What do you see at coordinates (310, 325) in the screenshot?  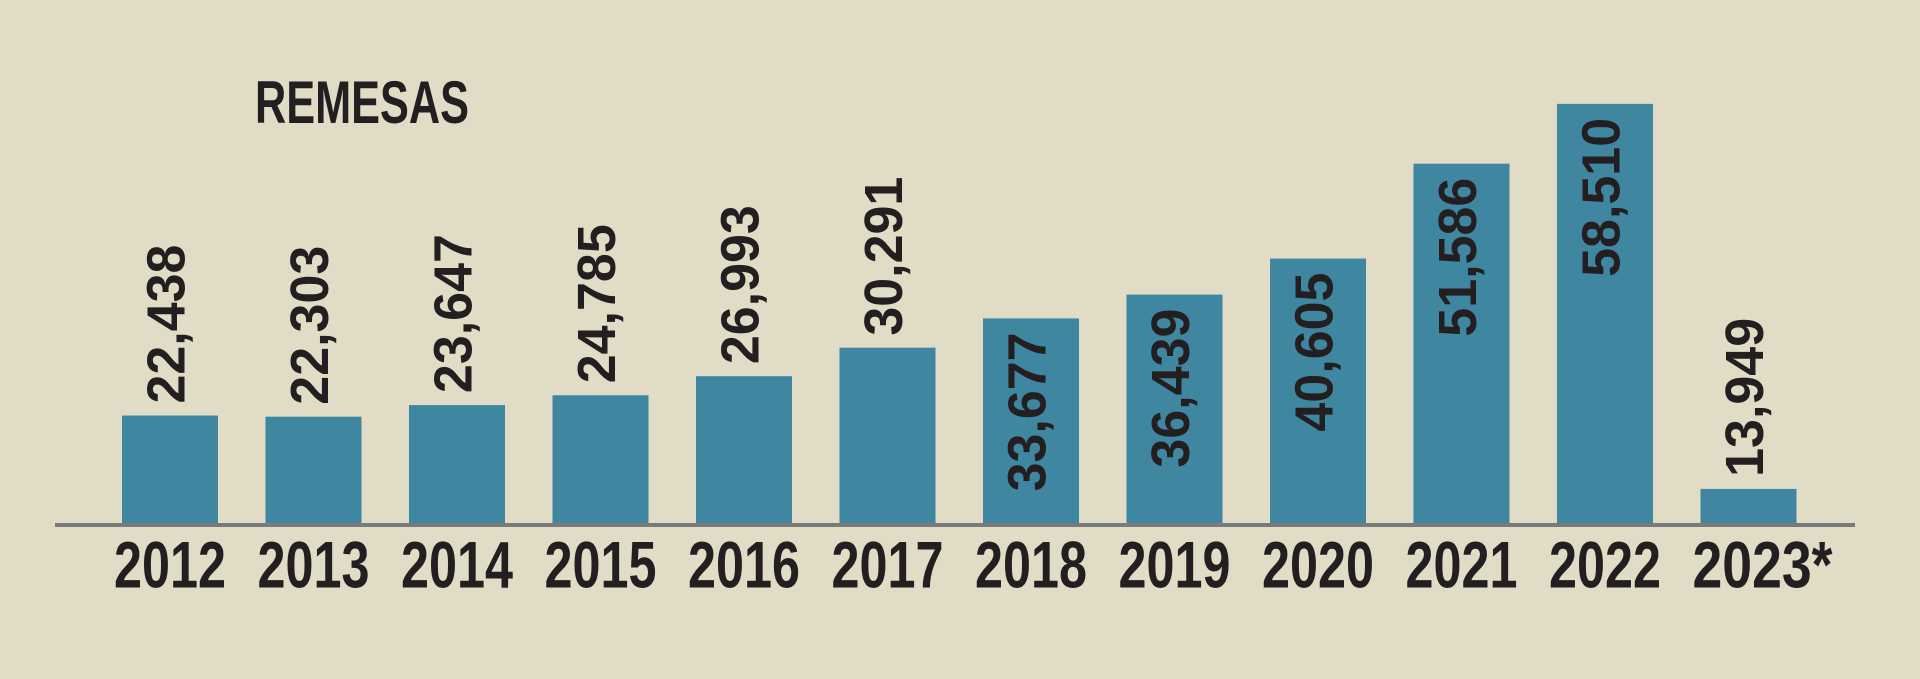 I see `value-label: 22,303` at bounding box center [310, 325].